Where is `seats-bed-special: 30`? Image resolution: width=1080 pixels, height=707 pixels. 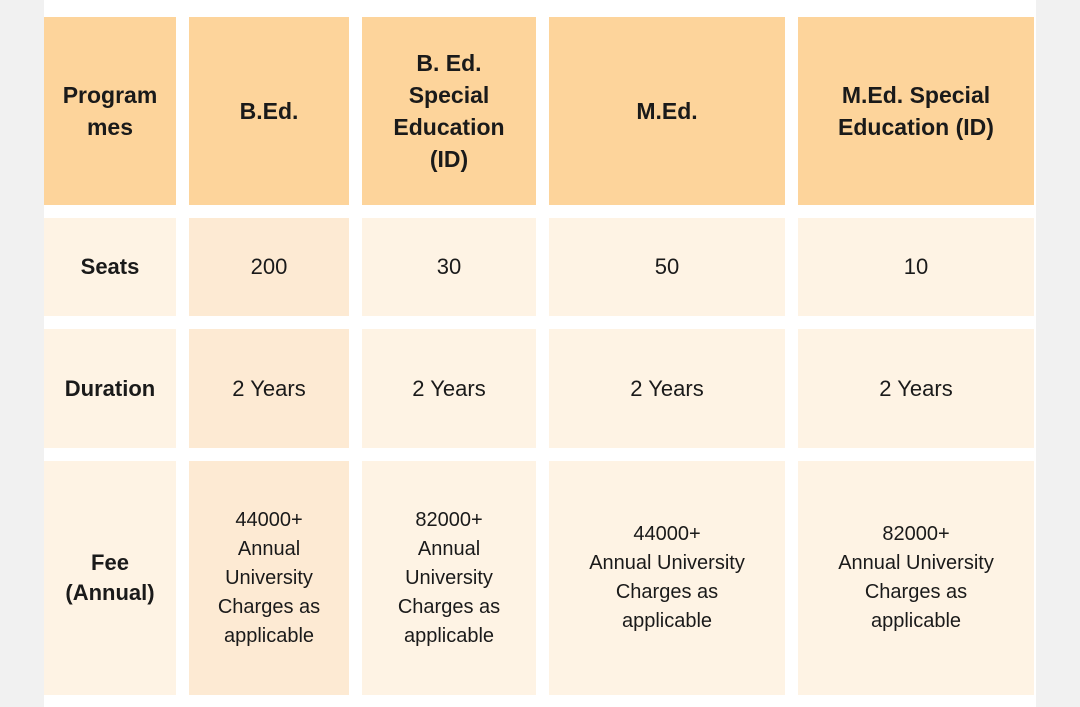 seats-bed-special: 30 is located at coordinates (449, 267).